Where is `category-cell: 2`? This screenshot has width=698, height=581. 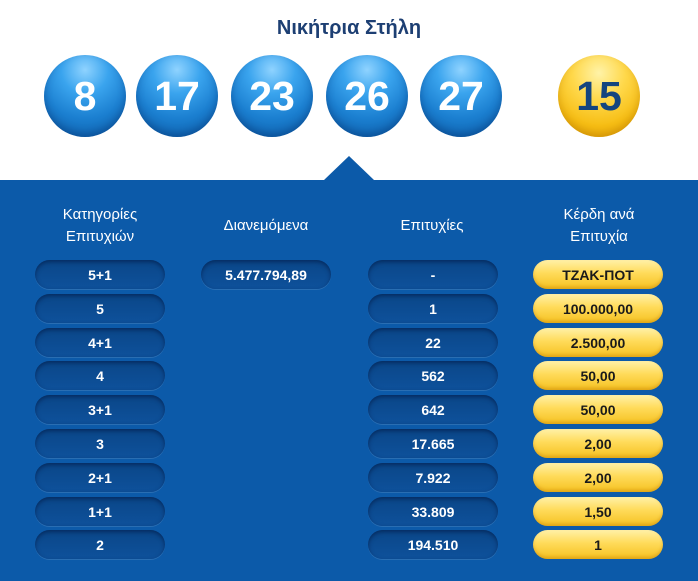
category-cell: 2 is located at coordinates (100, 544).